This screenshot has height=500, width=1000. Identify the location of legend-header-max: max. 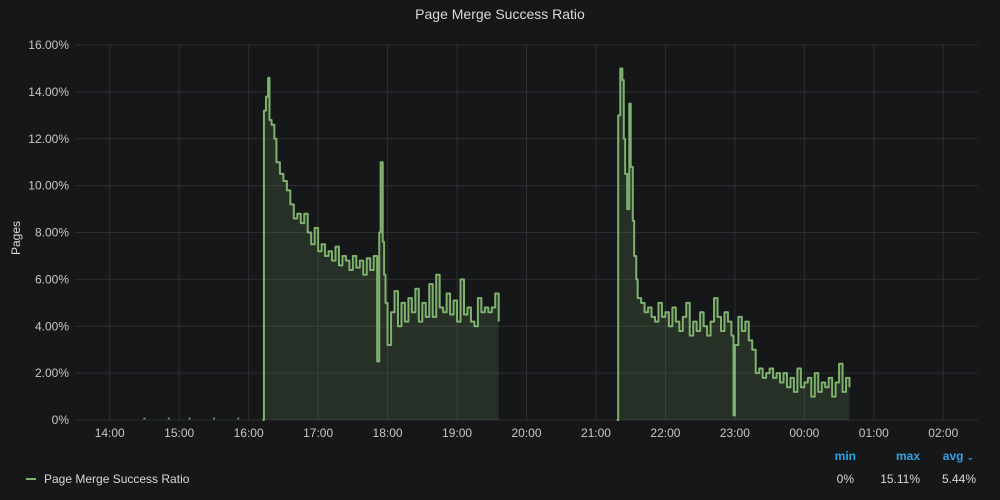
(907, 456).